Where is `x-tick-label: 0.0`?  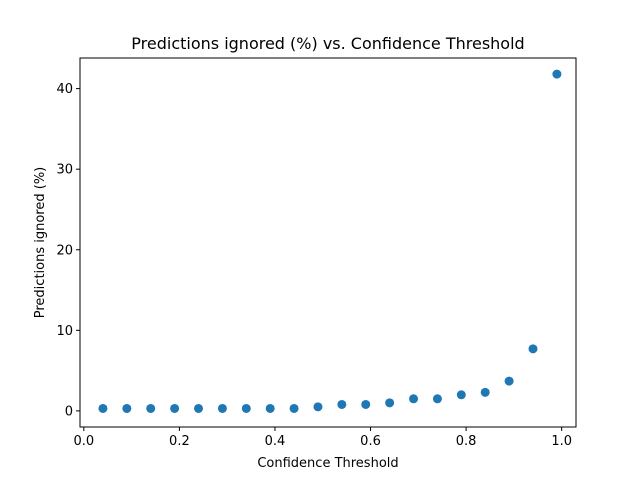
x-tick-label: 0.0 is located at coordinates (83, 441).